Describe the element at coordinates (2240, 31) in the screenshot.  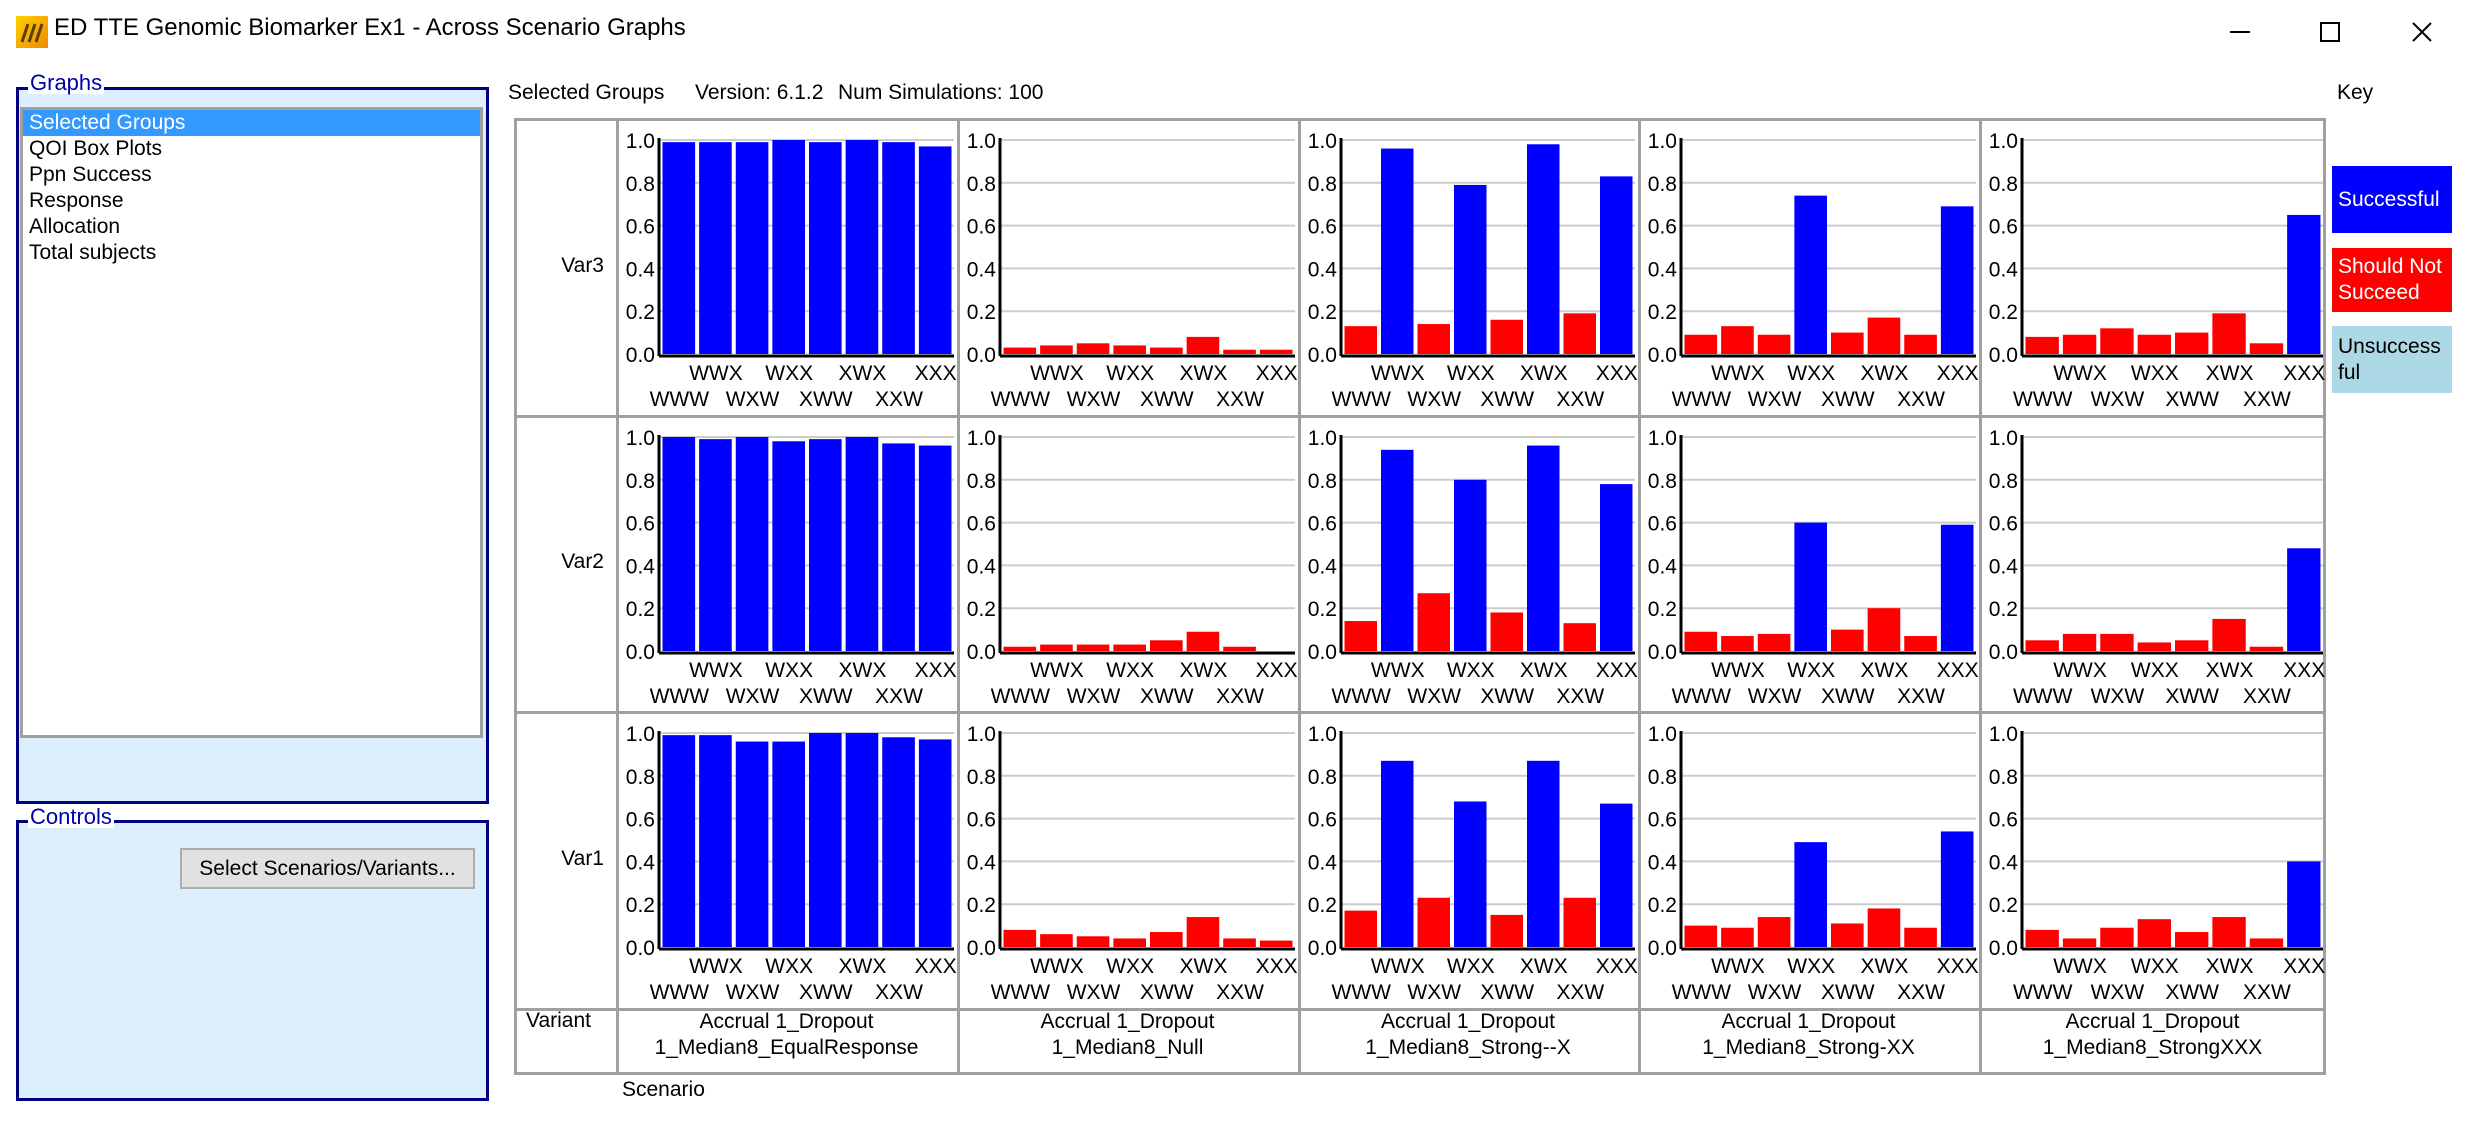
I see `minimize-button` at that location.